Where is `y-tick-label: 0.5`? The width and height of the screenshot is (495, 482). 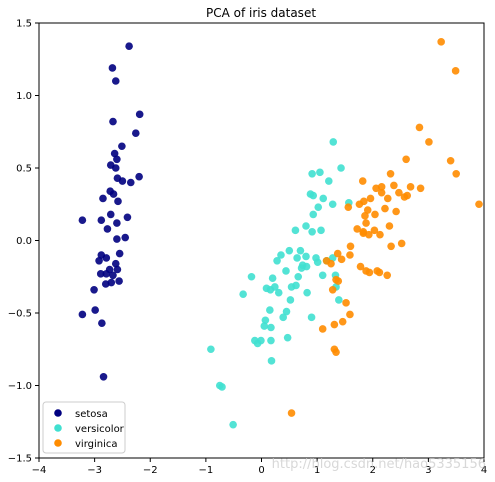 y-tick-label: 0.5 is located at coordinates (24, 169).